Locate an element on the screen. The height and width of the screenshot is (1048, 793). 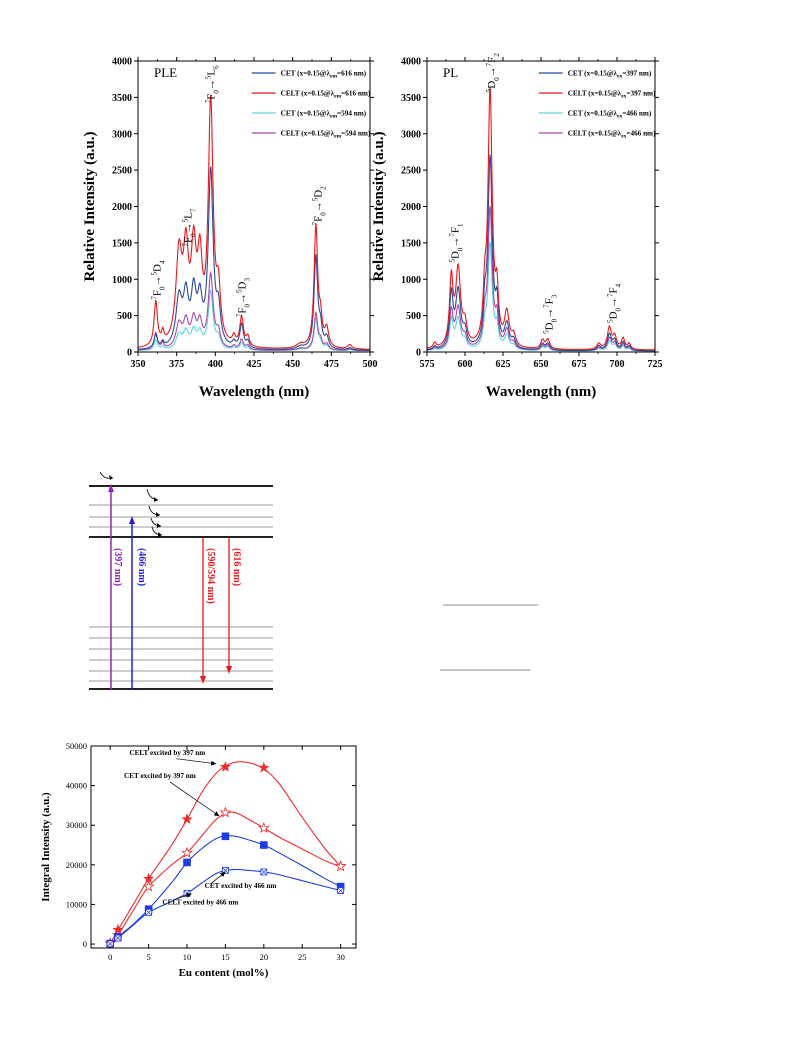
x-axis-title: Eu content (mol%) is located at coordinates (224, 973).